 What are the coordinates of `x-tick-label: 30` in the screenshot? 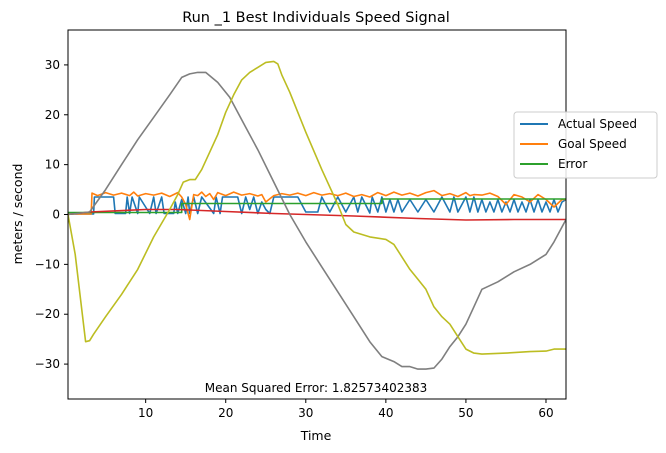 It's located at (305, 413).